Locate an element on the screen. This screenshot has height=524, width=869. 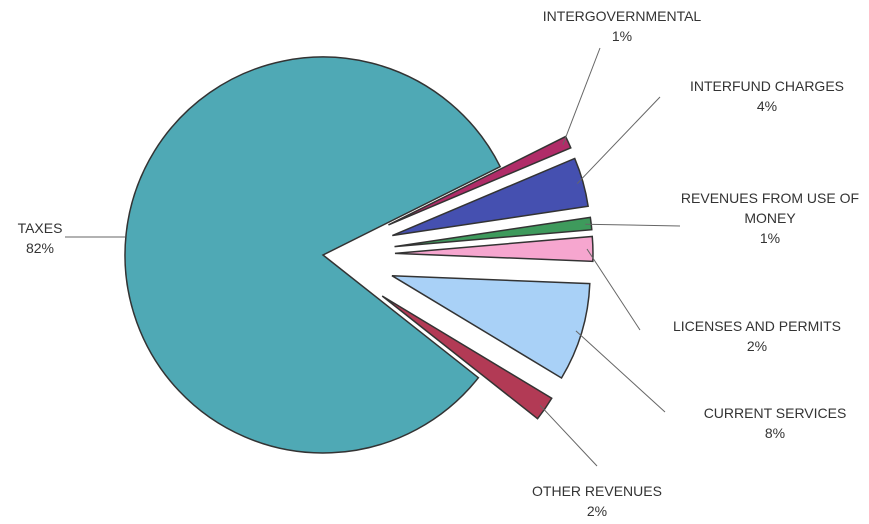
category-name: REVENUES FROM USE OF MONEY is located at coordinates (770, 208).